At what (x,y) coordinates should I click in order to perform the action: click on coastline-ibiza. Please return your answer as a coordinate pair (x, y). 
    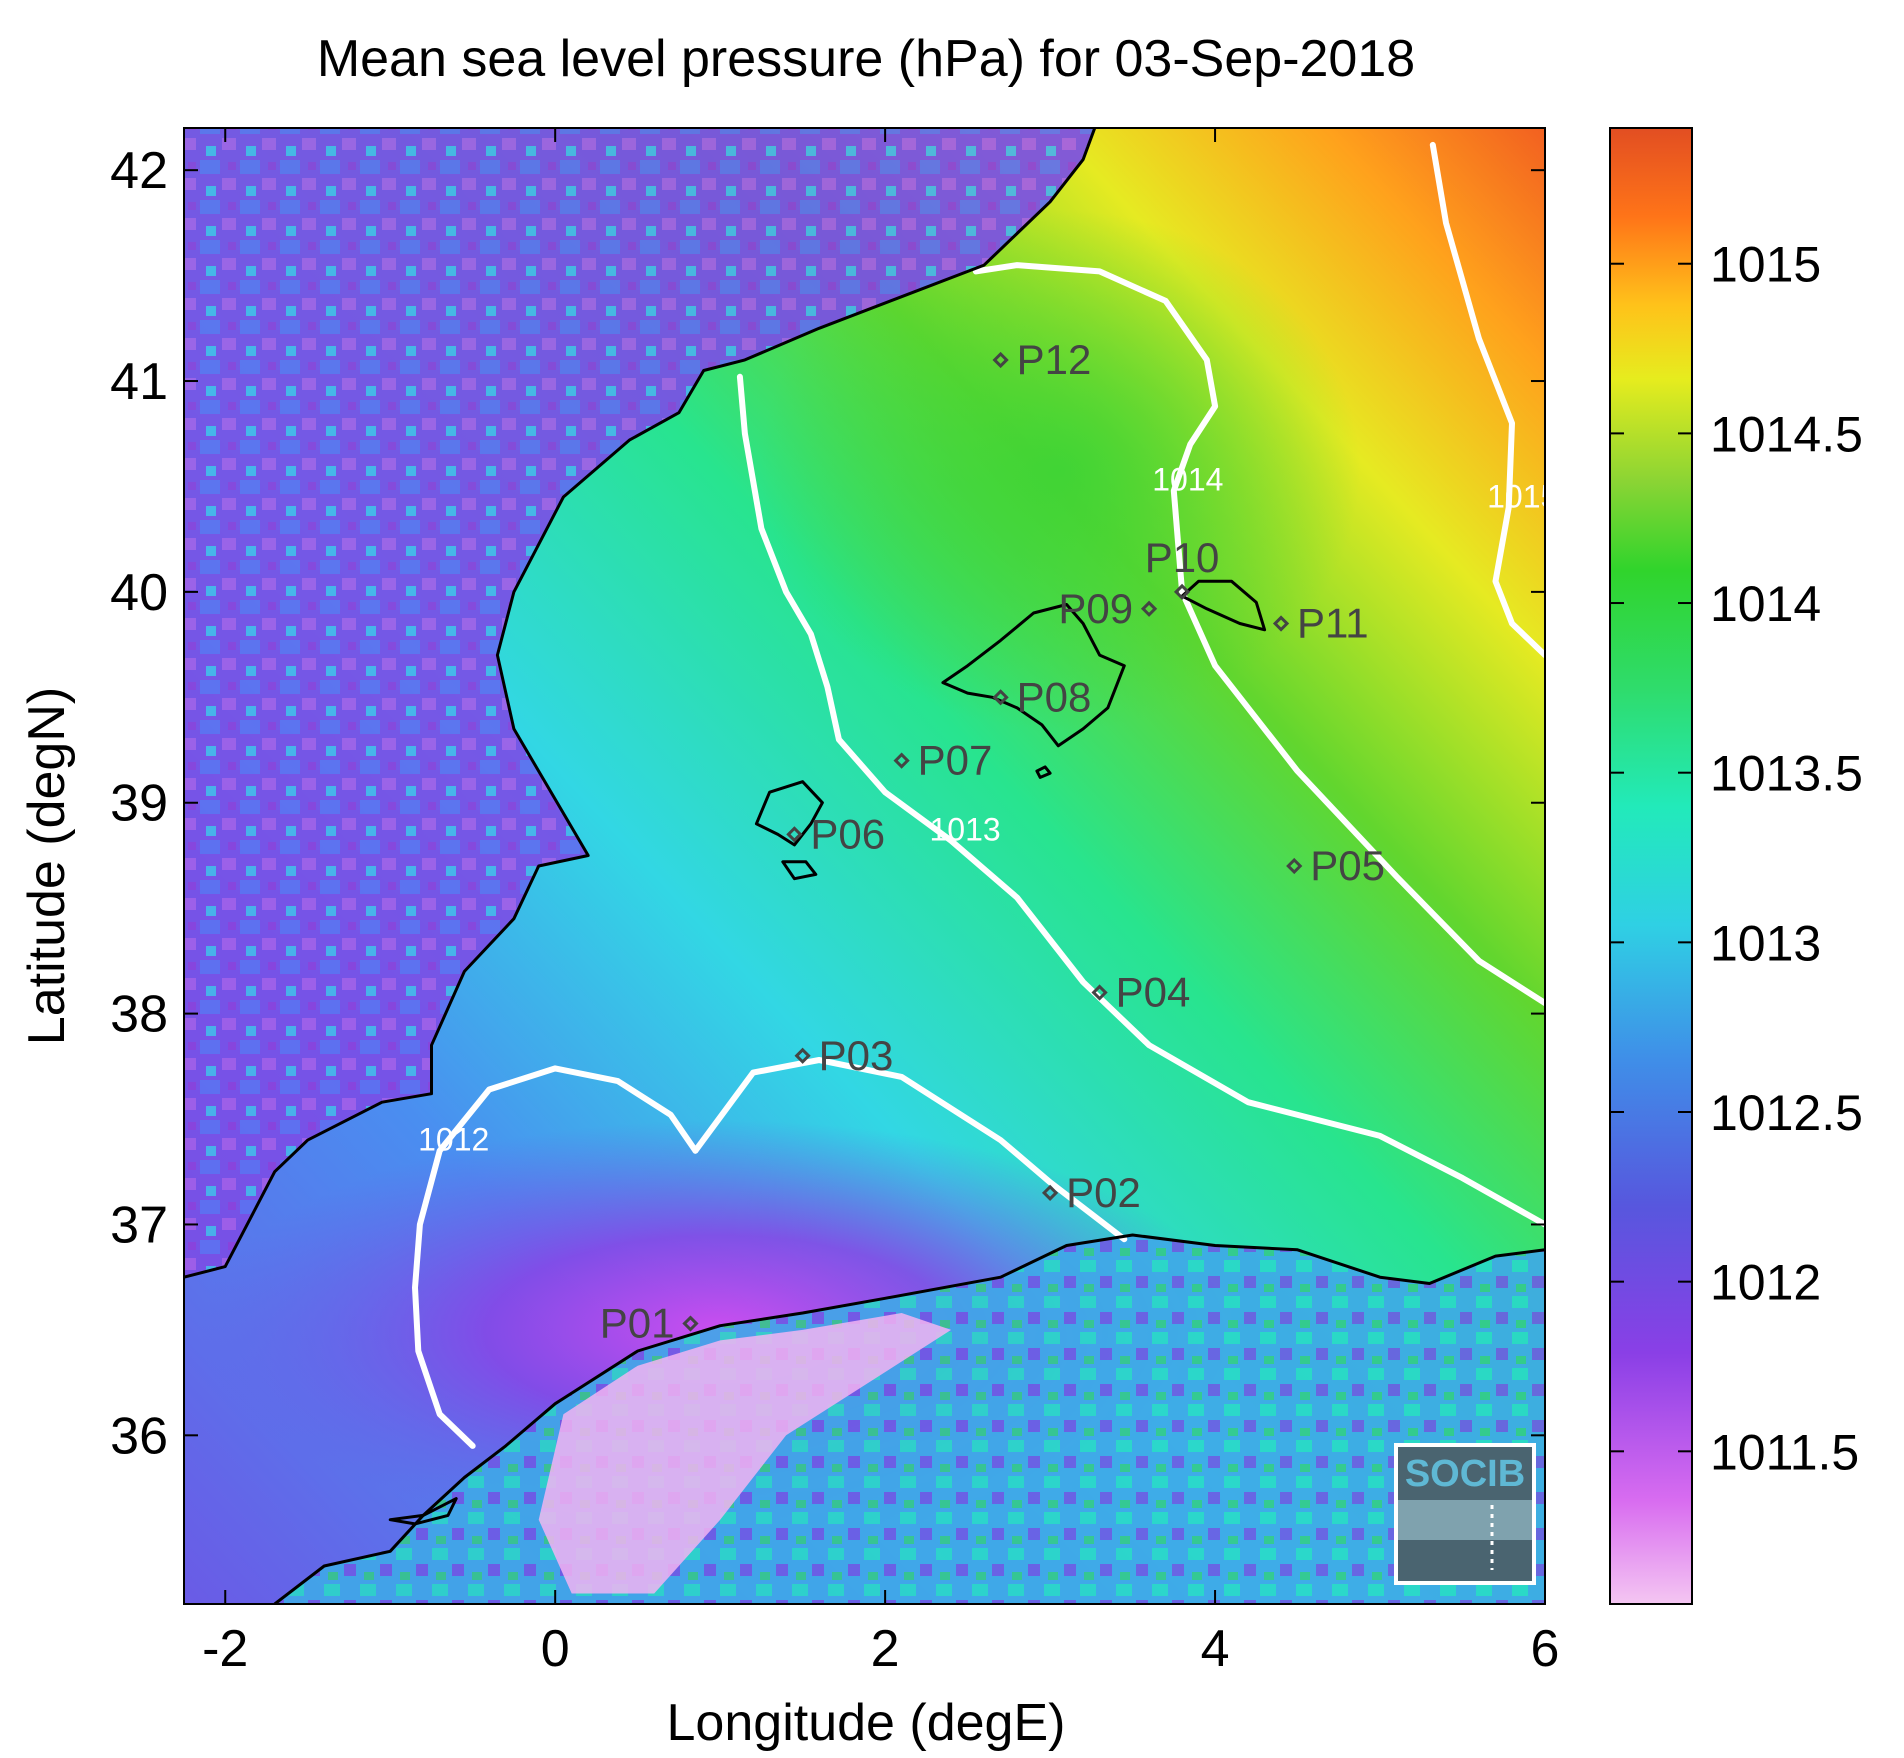
    Looking at the image, I should click on (789, 813).